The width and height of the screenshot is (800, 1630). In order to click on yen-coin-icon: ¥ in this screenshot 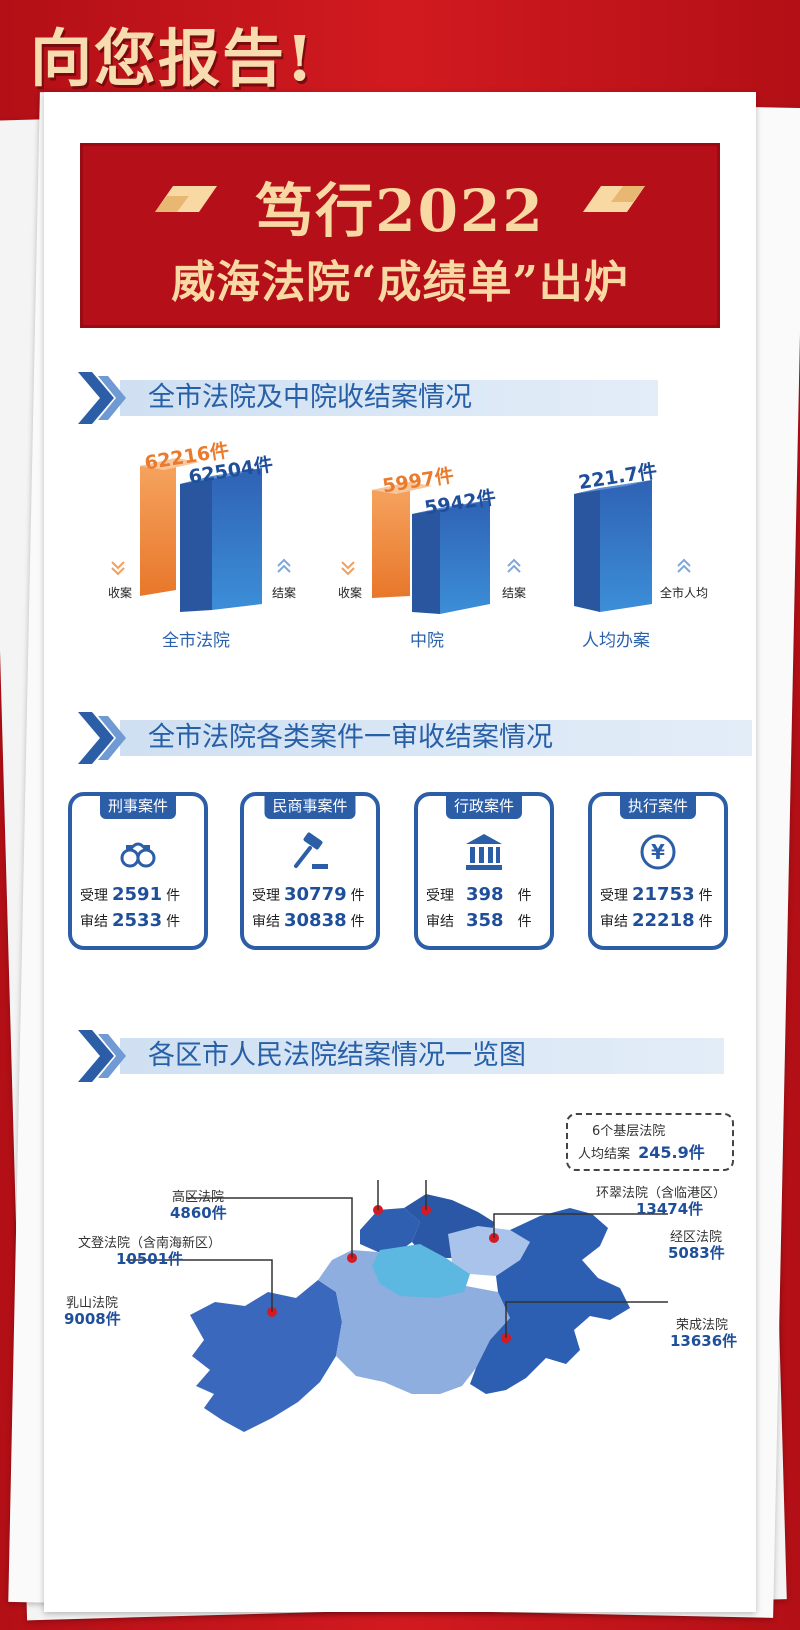, I will do `click(658, 852)`.